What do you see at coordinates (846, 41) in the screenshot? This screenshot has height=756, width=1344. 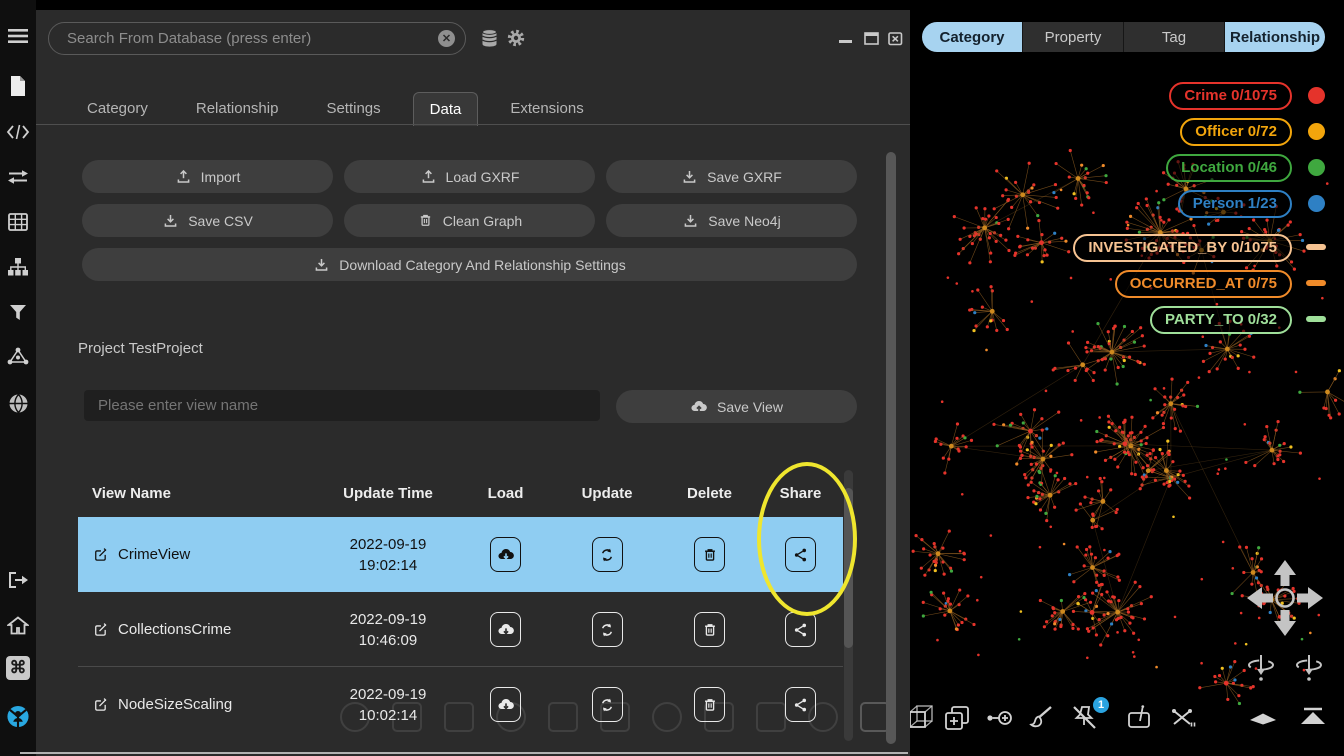 I see `minimize-button` at bounding box center [846, 41].